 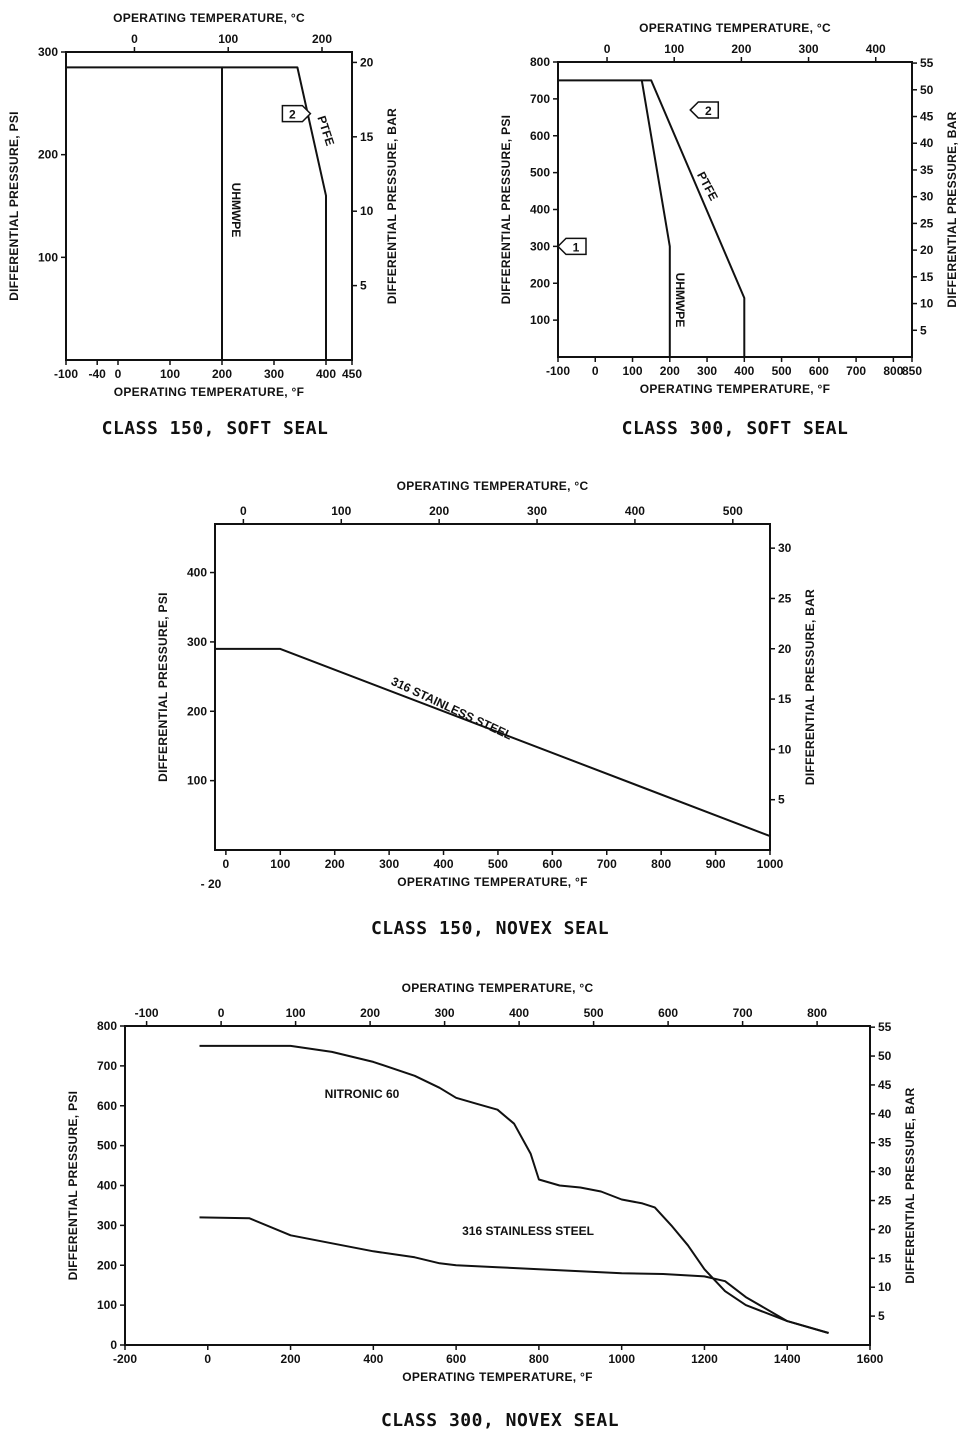 I want to click on y2-tick-label: 25, so click(x=885, y=1201).